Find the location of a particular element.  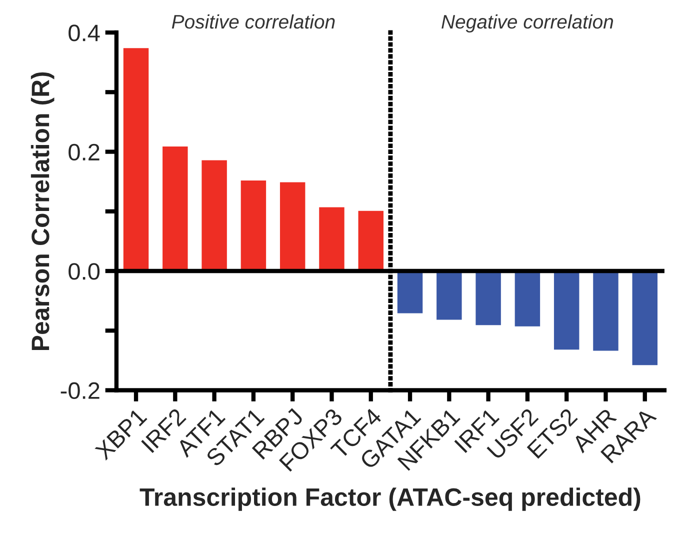

y-tick-label: 0.0 is located at coordinates (84, 271).